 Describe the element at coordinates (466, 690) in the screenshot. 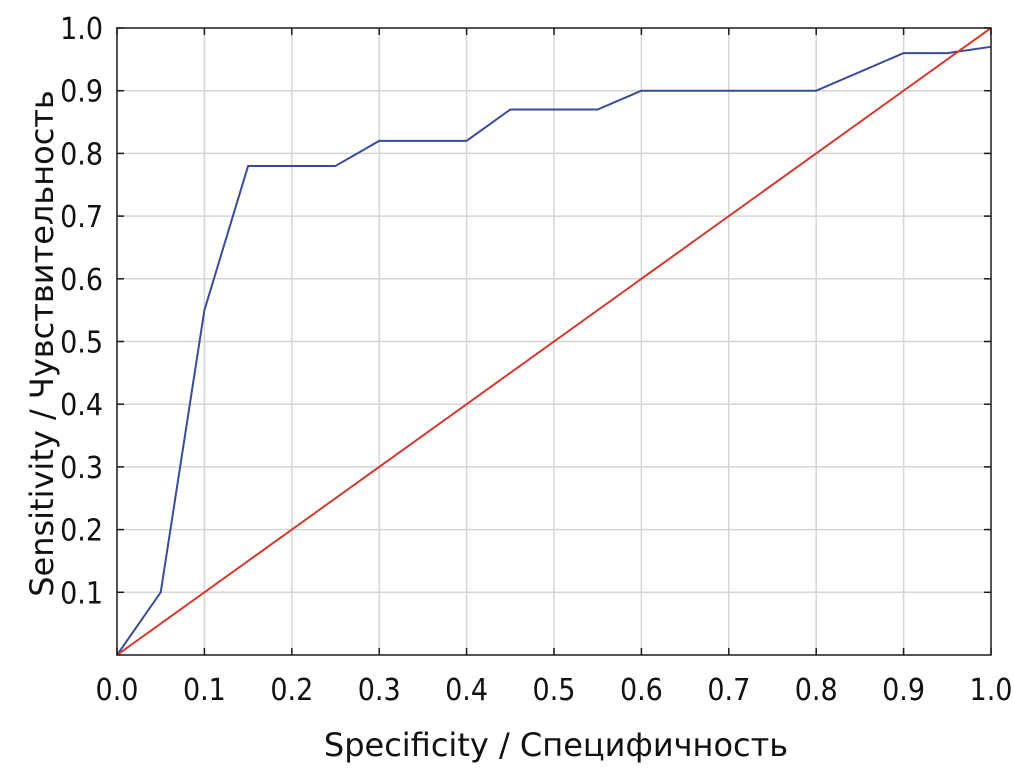

I see `x-tick-label: 0.4` at that location.